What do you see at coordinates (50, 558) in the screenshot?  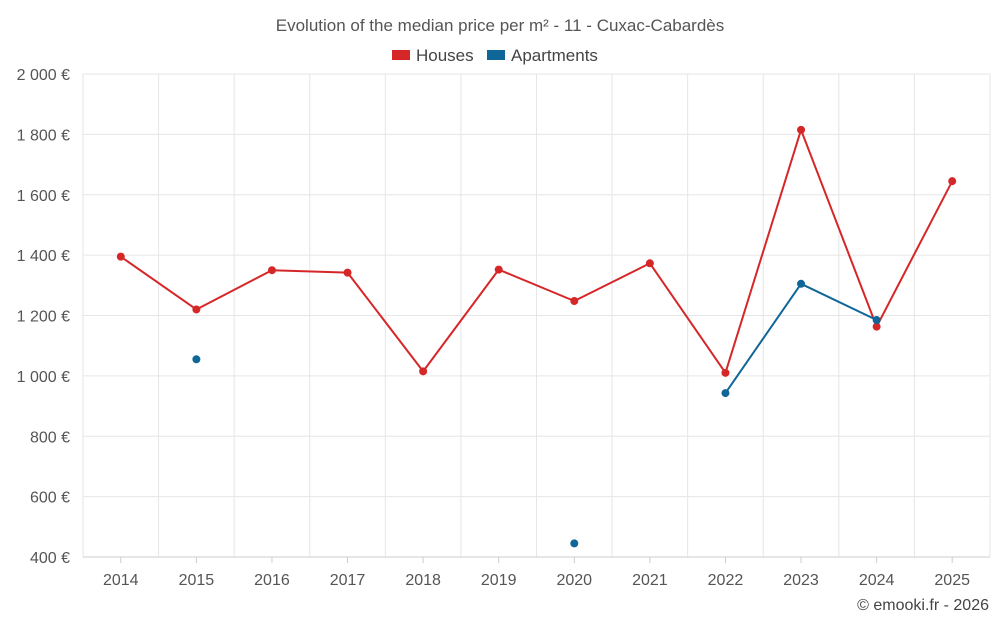 I see `y-tick-label: 400 €` at bounding box center [50, 558].